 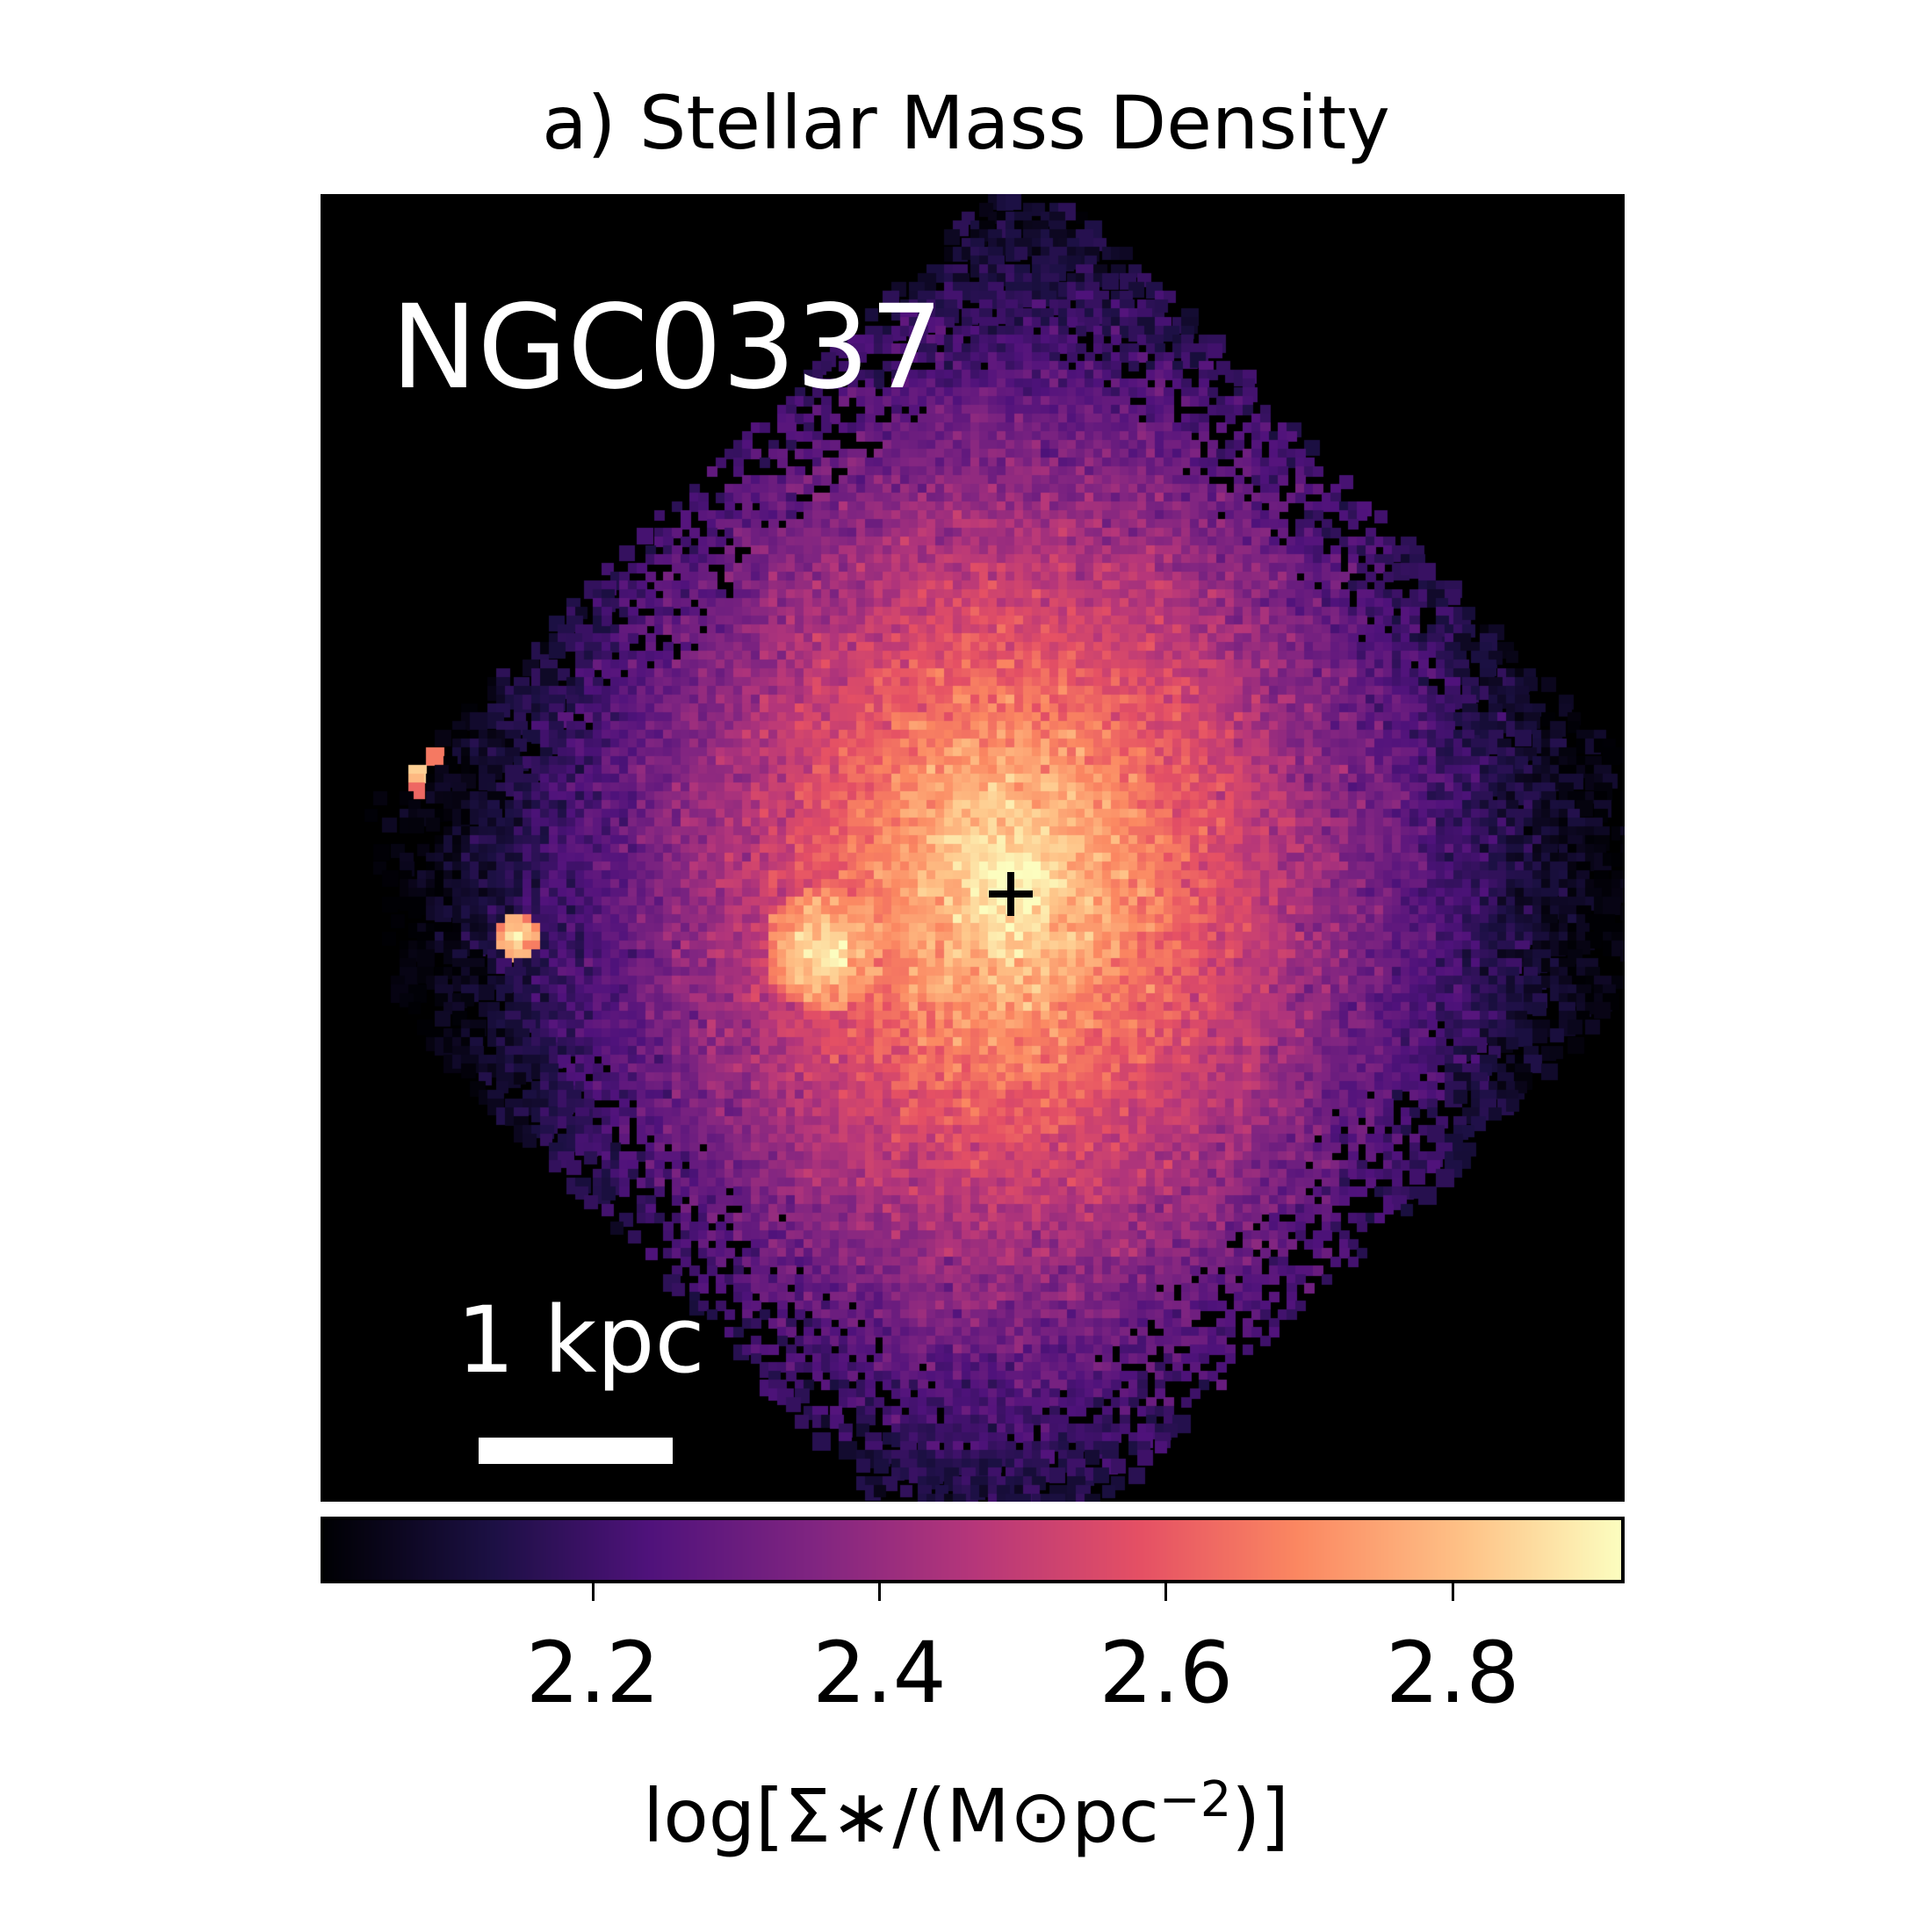 I want to click on colorbar-tick-label: 2.8, so click(x=1453, y=1673).